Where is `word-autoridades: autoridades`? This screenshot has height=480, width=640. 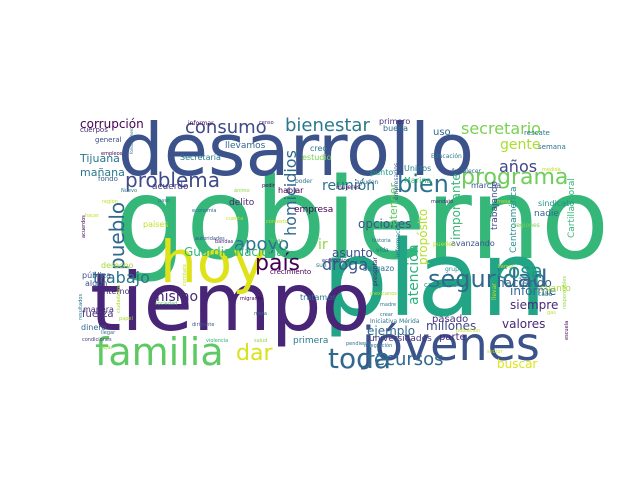 word-autoridades: autoridades is located at coordinates (210, 239).